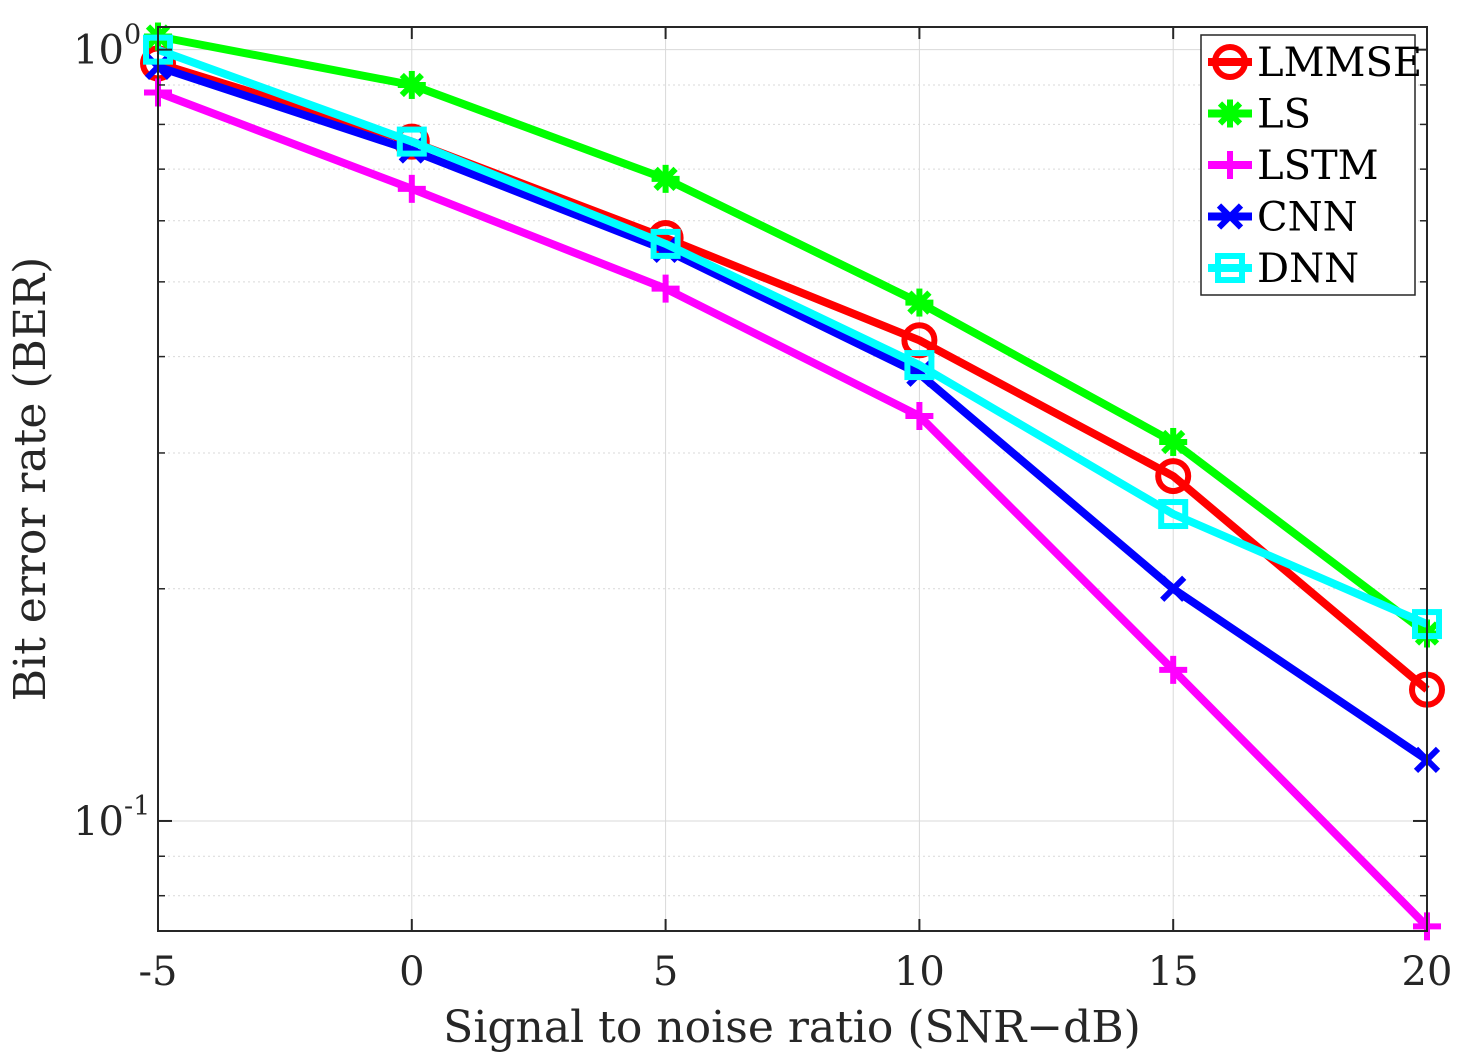 The image size is (1465, 1059). Describe the element at coordinates (665, 972) in the screenshot. I see `x-tick-label: 5` at that location.